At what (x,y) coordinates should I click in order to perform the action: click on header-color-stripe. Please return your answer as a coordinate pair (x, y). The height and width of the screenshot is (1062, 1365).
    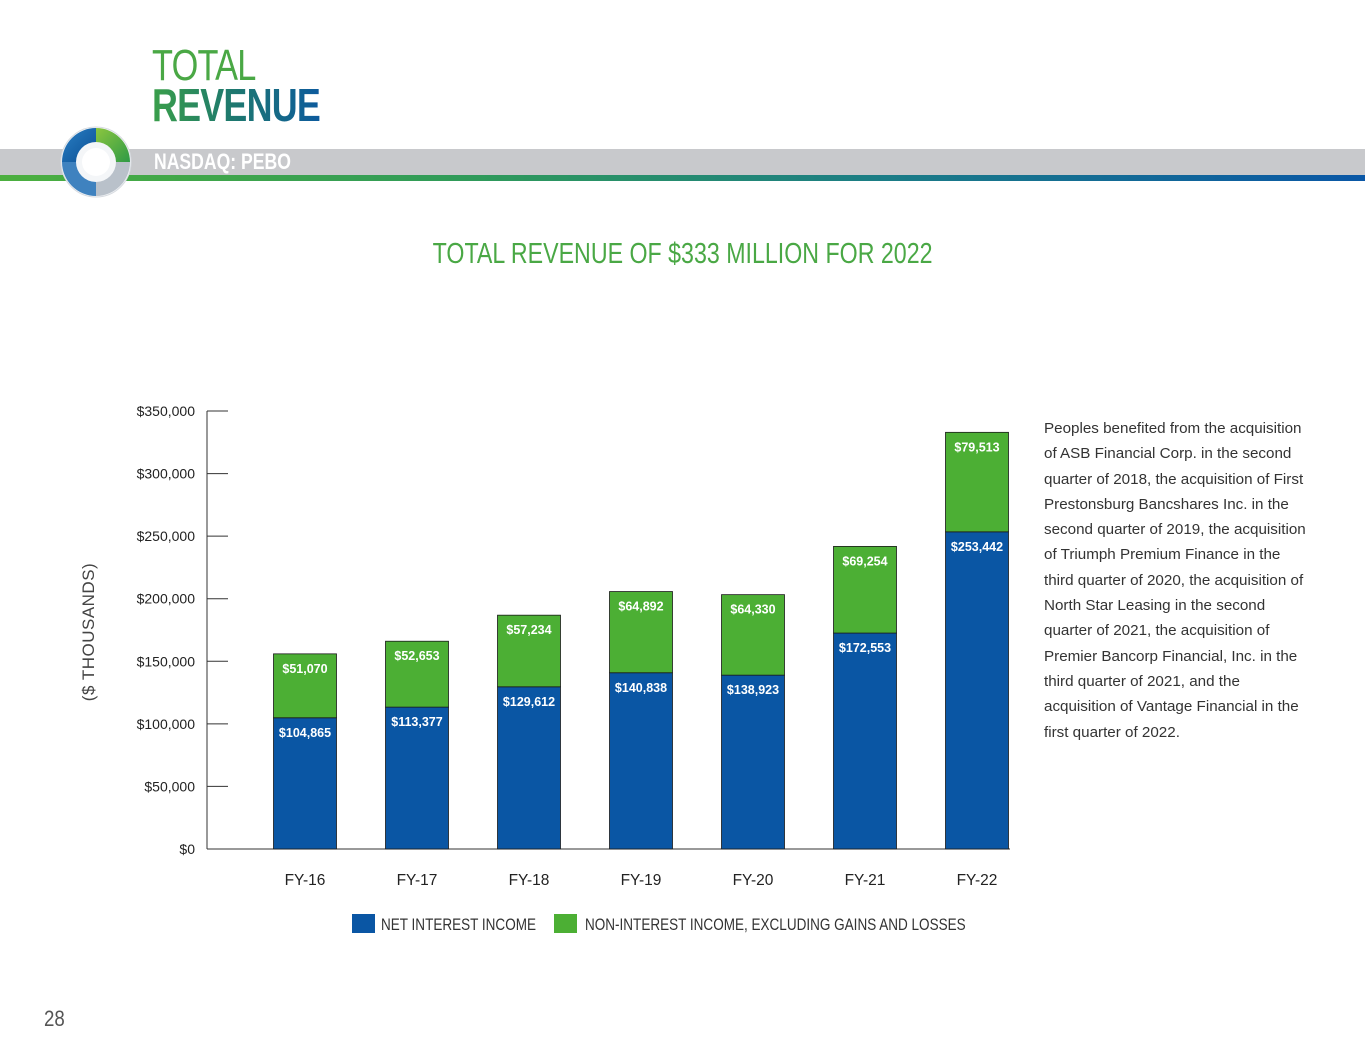
    Looking at the image, I should click on (682, 178).